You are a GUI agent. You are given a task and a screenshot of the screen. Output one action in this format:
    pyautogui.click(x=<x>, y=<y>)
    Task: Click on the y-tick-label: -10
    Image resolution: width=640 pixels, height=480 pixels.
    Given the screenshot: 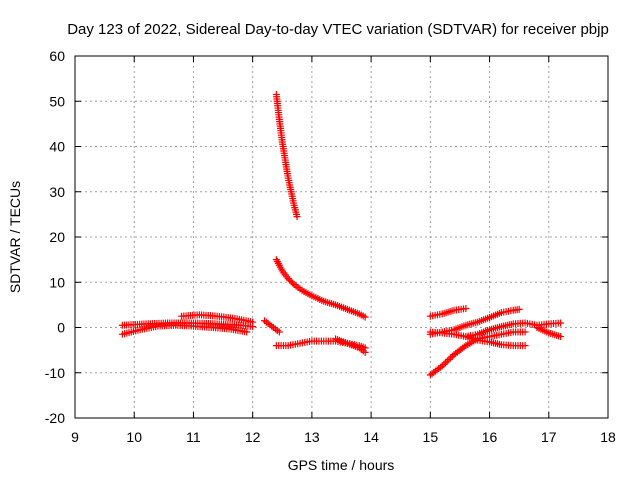 What is the action you would take?
    pyautogui.click(x=55, y=373)
    